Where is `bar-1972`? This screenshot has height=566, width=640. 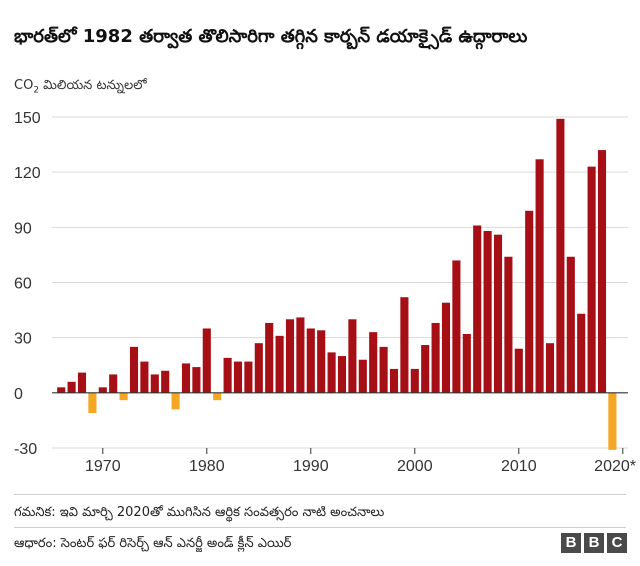
bar-1972 is located at coordinates (123, 396).